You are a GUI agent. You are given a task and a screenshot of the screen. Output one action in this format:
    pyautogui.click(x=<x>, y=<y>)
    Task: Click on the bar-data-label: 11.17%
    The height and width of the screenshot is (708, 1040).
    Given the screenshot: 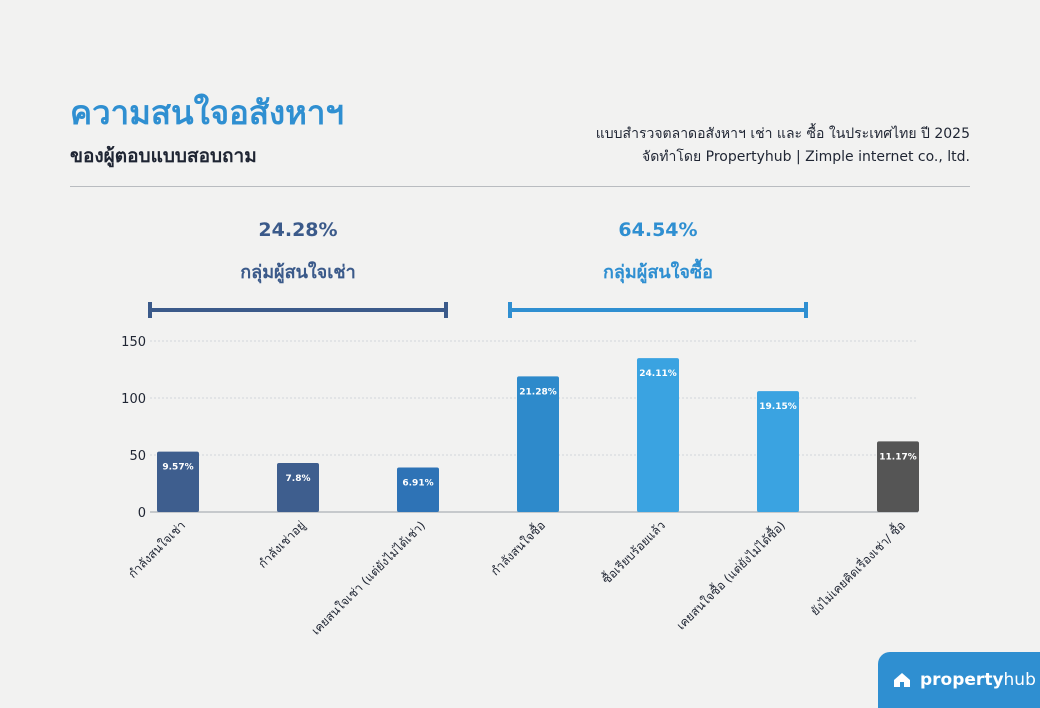 What is the action you would take?
    pyautogui.click(x=898, y=457)
    